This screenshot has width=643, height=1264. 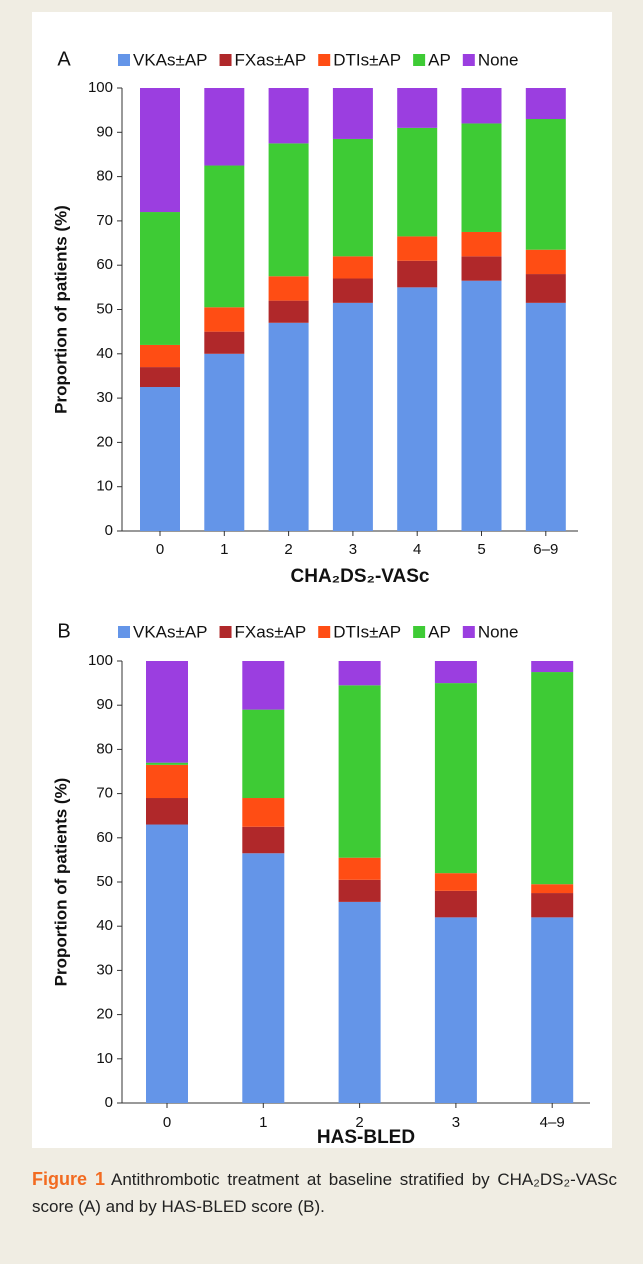 What do you see at coordinates (104, 220) in the screenshot?
I see `y-tick-label: 70` at bounding box center [104, 220].